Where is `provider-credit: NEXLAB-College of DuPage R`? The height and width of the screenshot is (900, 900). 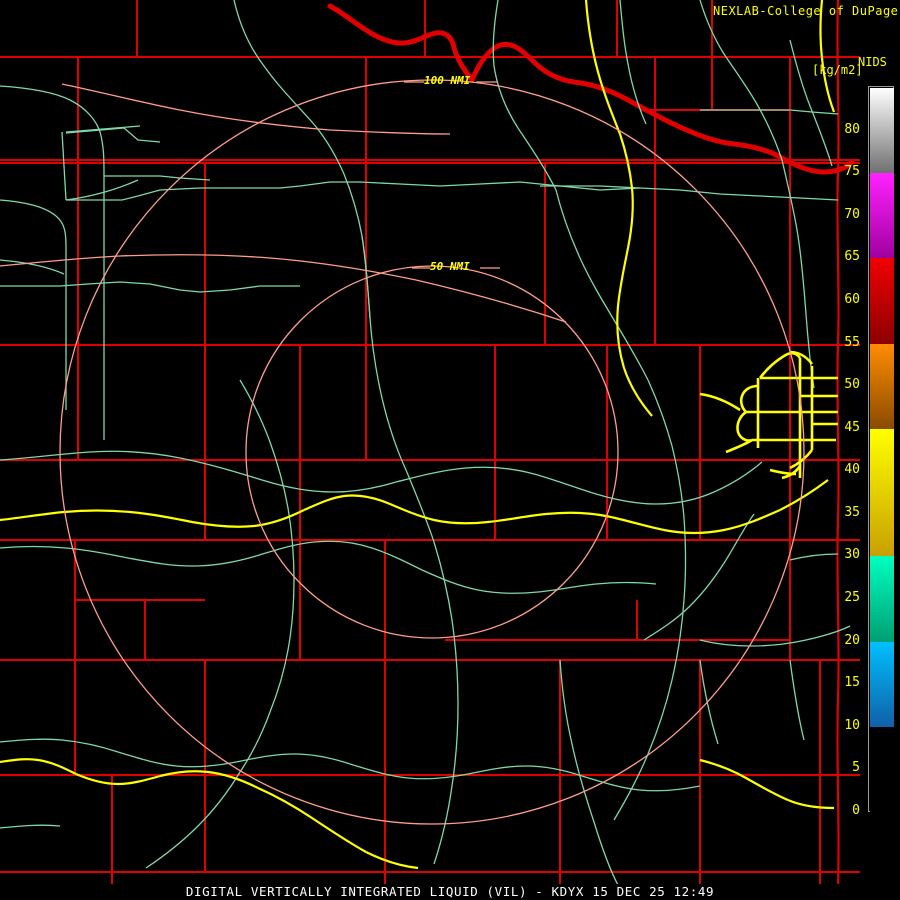
provider-credit: NEXLAB-College of DuPage R is located at coordinates (806, 11).